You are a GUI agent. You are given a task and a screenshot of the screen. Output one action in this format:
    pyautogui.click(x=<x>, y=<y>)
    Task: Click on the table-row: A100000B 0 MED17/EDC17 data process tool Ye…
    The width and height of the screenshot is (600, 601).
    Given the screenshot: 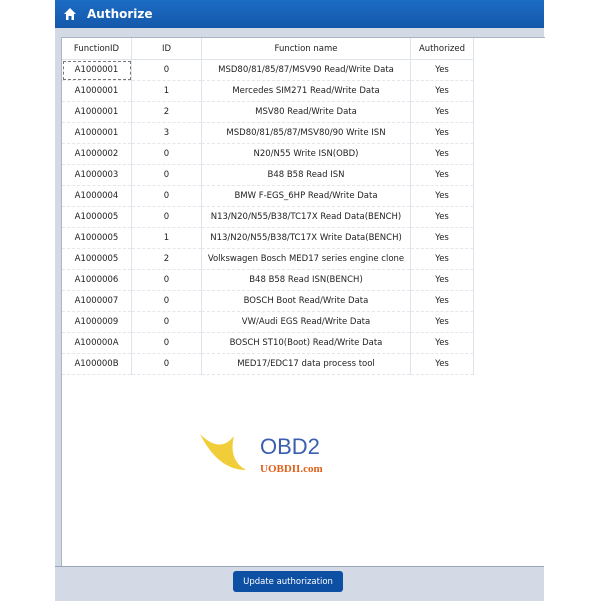 What is the action you would take?
    pyautogui.click(x=268, y=364)
    